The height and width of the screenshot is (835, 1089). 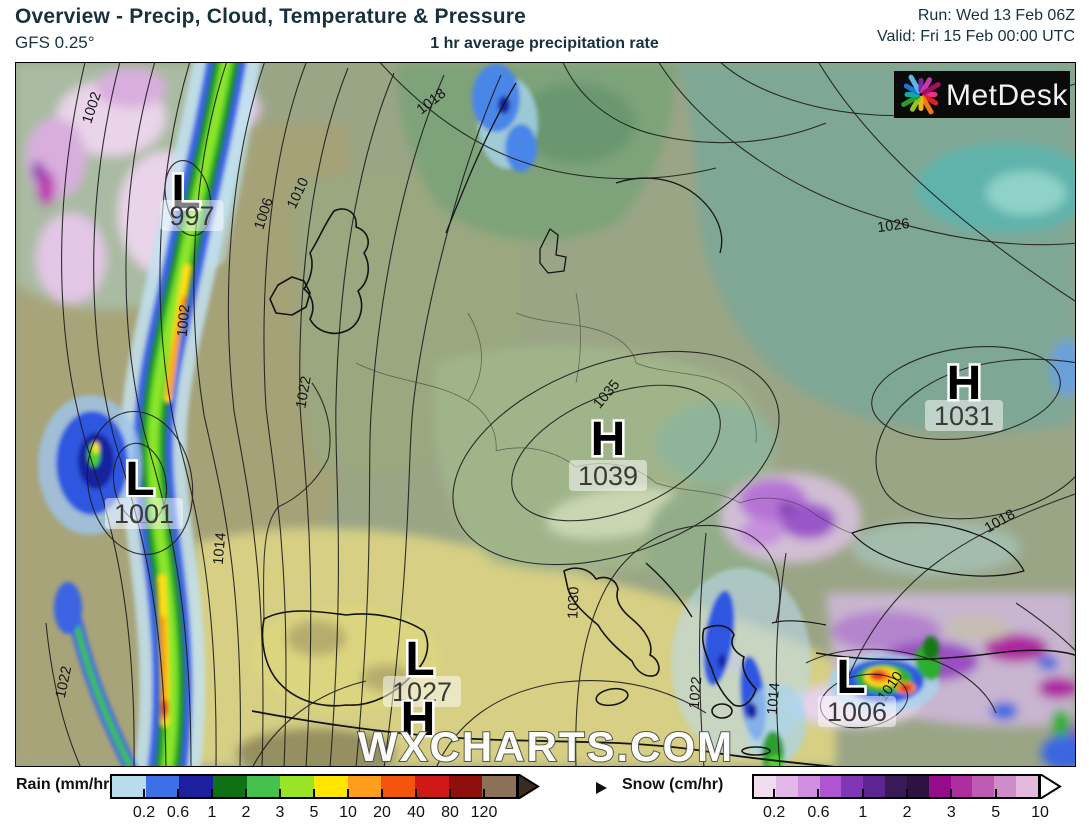 I want to click on pressure-value-label: 1031, so click(x=964, y=416).